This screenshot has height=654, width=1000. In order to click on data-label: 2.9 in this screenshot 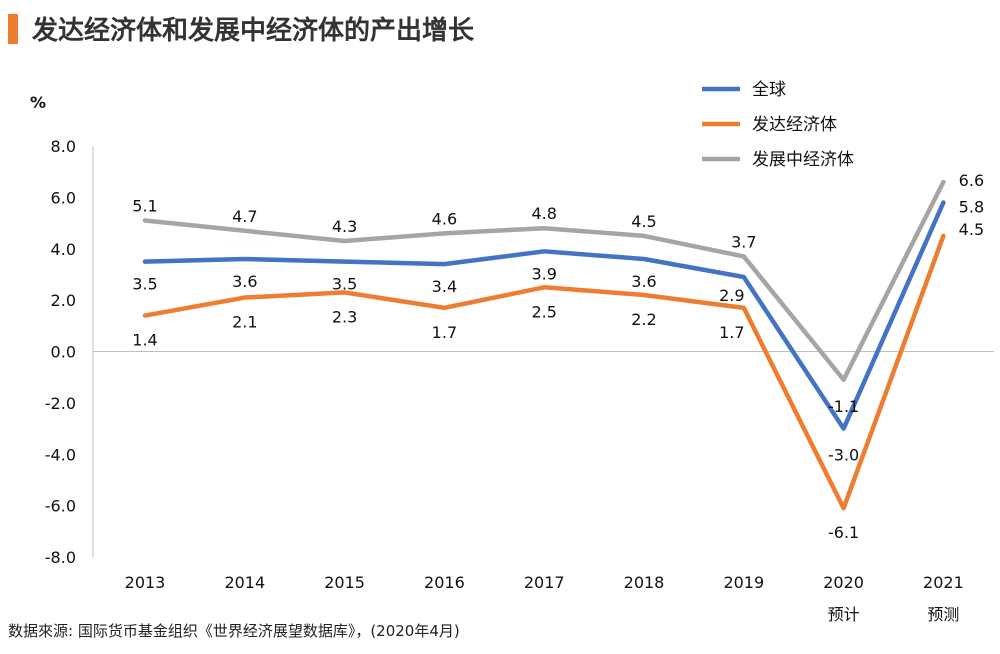, I will do `click(731, 295)`.